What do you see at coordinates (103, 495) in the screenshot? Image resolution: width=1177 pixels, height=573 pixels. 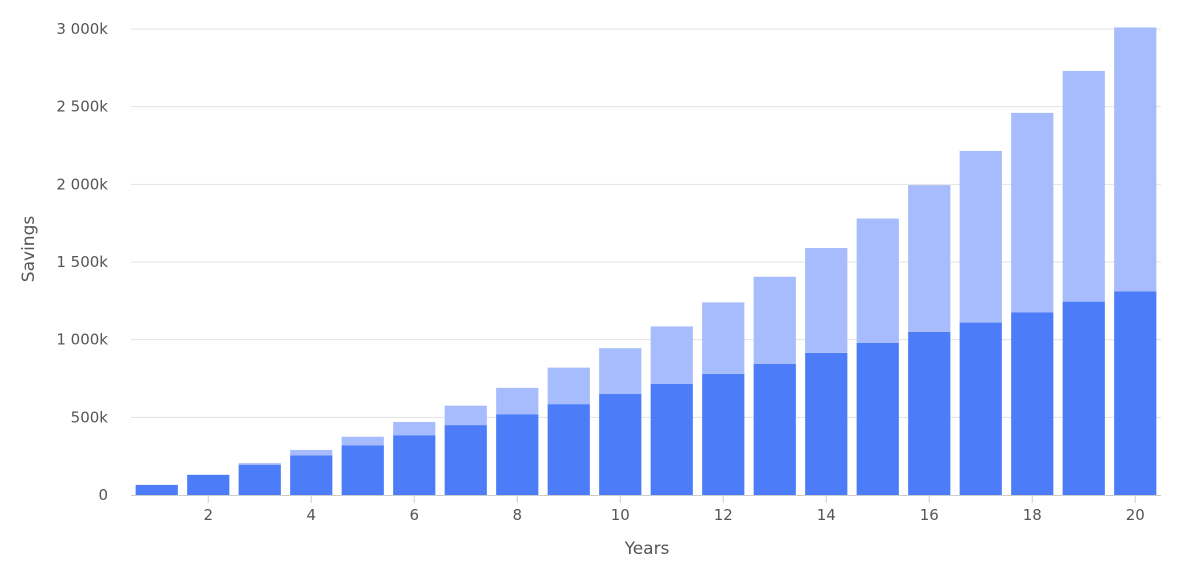 I see `y-tick-label: 0` at bounding box center [103, 495].